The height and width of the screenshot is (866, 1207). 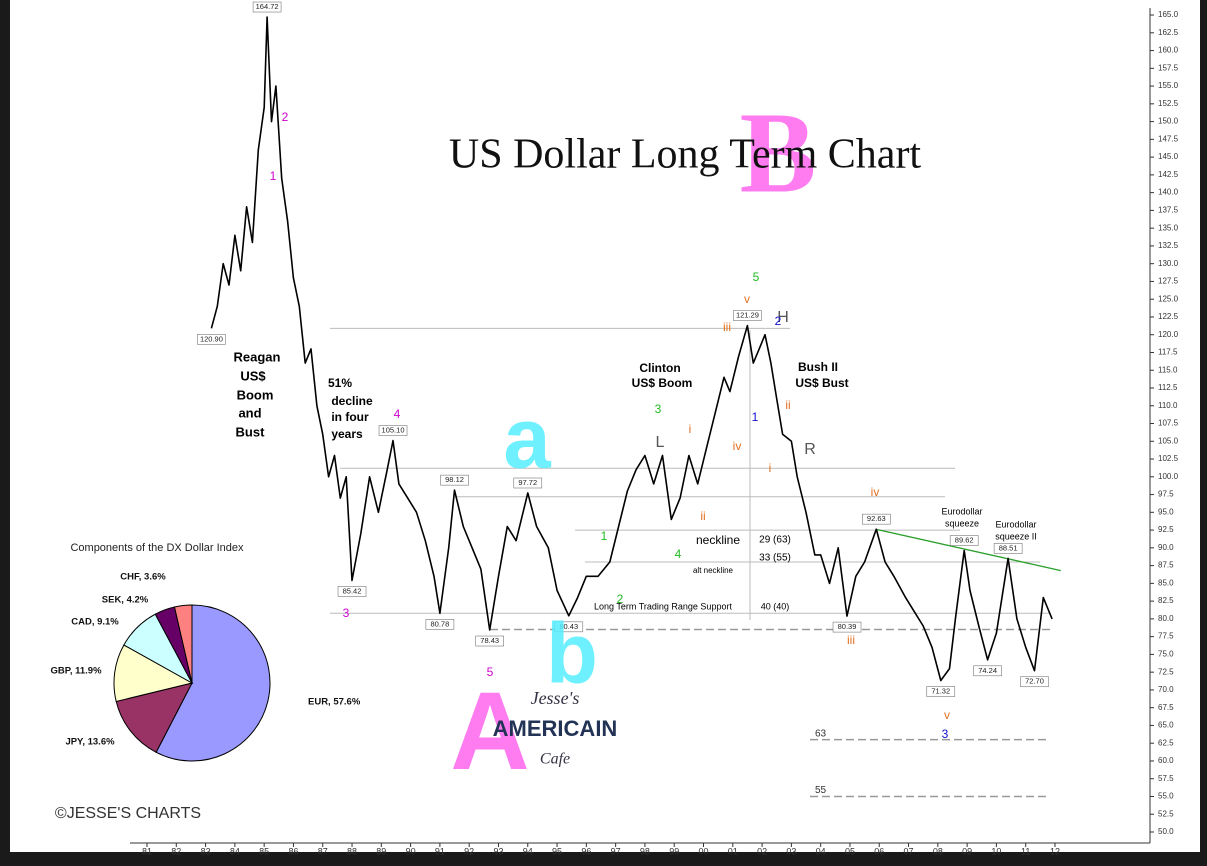 What do you see at coordinates (211, 338) in the screenshot?
I see `value-label: 120.90` at bounding box center [211, 338].